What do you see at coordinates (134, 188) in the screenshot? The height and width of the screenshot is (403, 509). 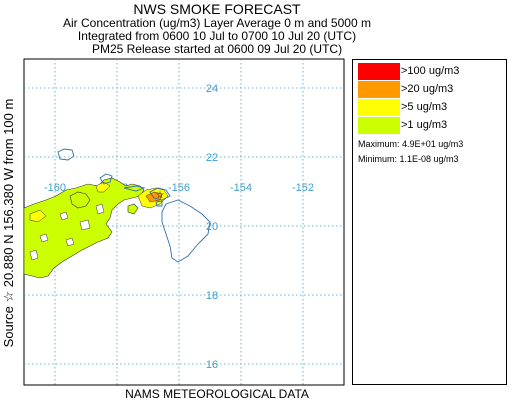 I see `molokai-coast` at bounding box center [134, 188].